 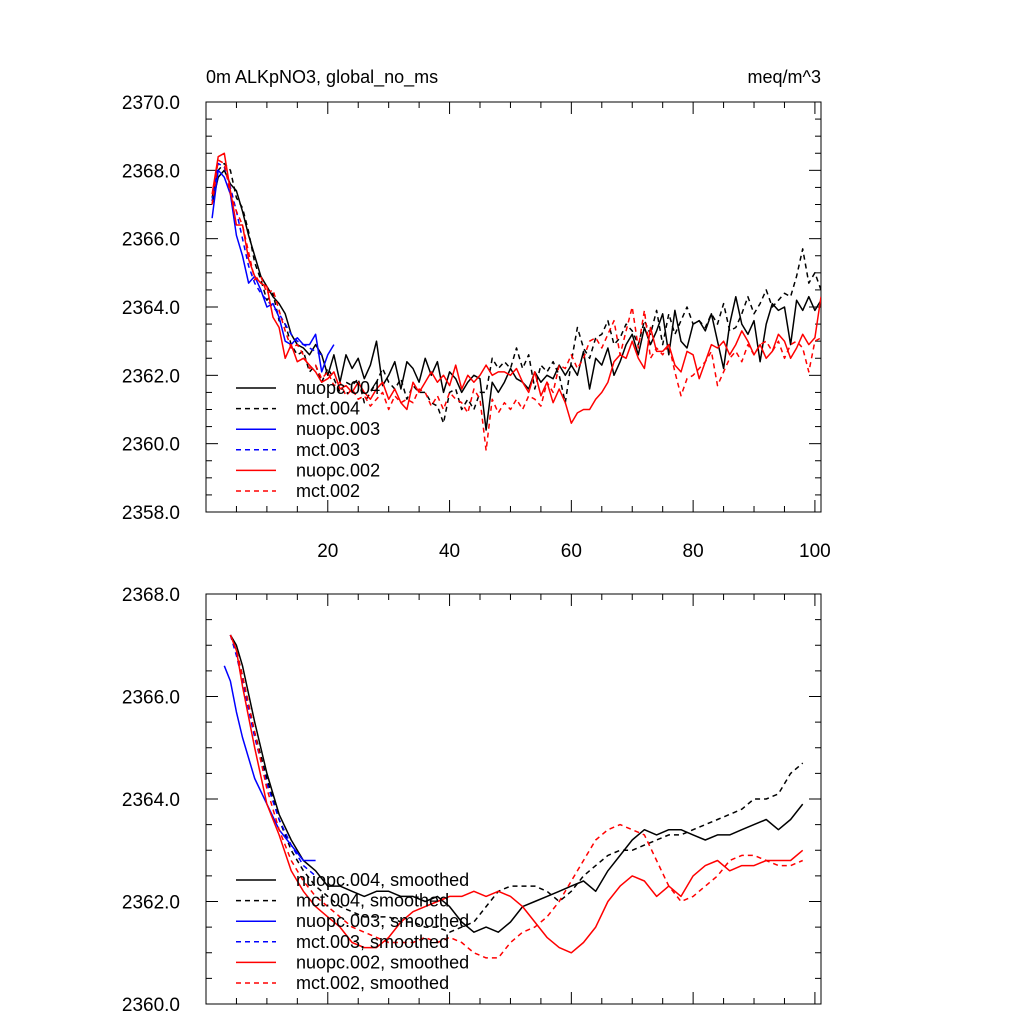 What do you see at coordinates (151, 103) in the screenshot?
I see `y-tick-label: 2370.0` at bounding box center [151, 103].